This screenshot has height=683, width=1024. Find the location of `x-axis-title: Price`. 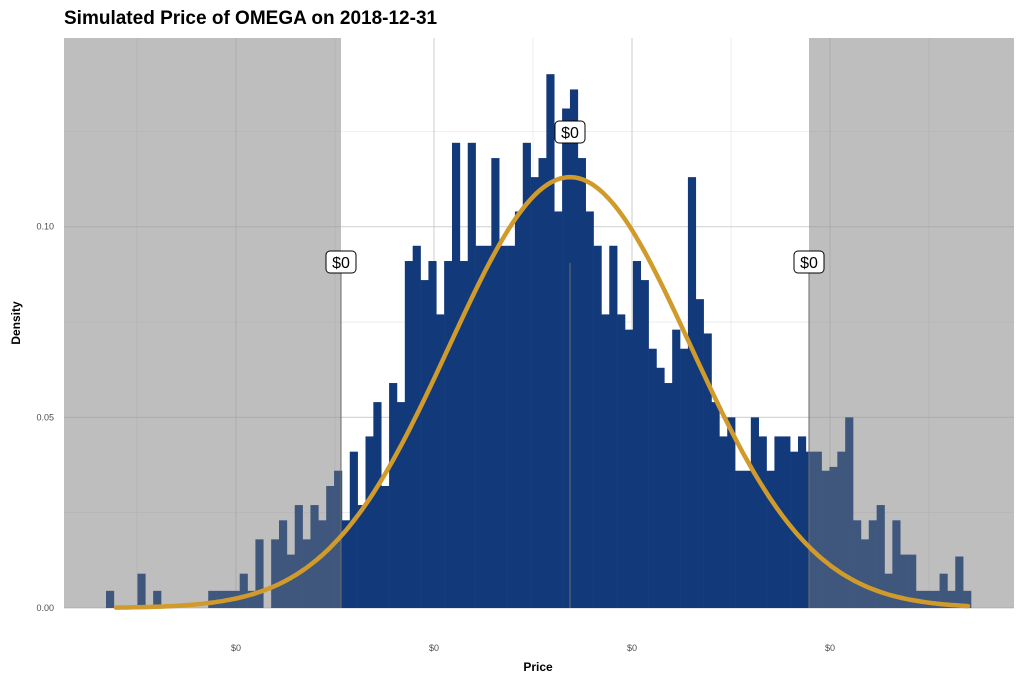

x-axis-title: Price is located at coordinates (538, 667).